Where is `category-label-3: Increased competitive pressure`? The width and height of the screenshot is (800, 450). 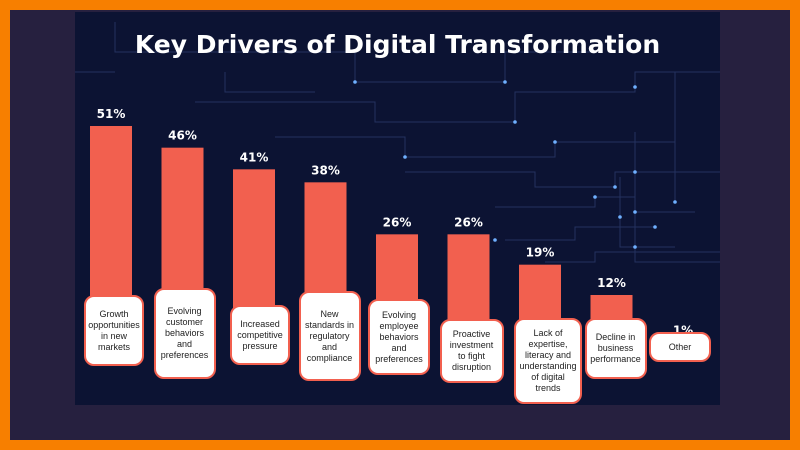
category-label-3: Increased competitive pressure is located at coordinates (260, 335).